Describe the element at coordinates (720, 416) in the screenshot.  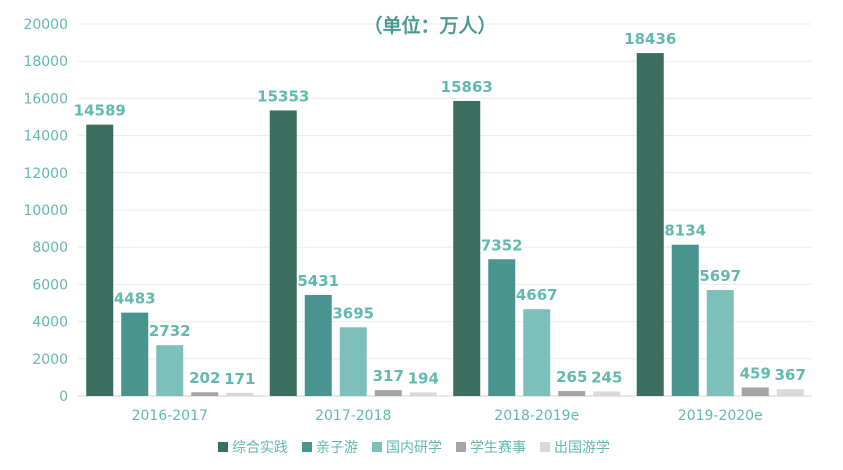
I see `x-tick-label: 2019-2020e` at that location.